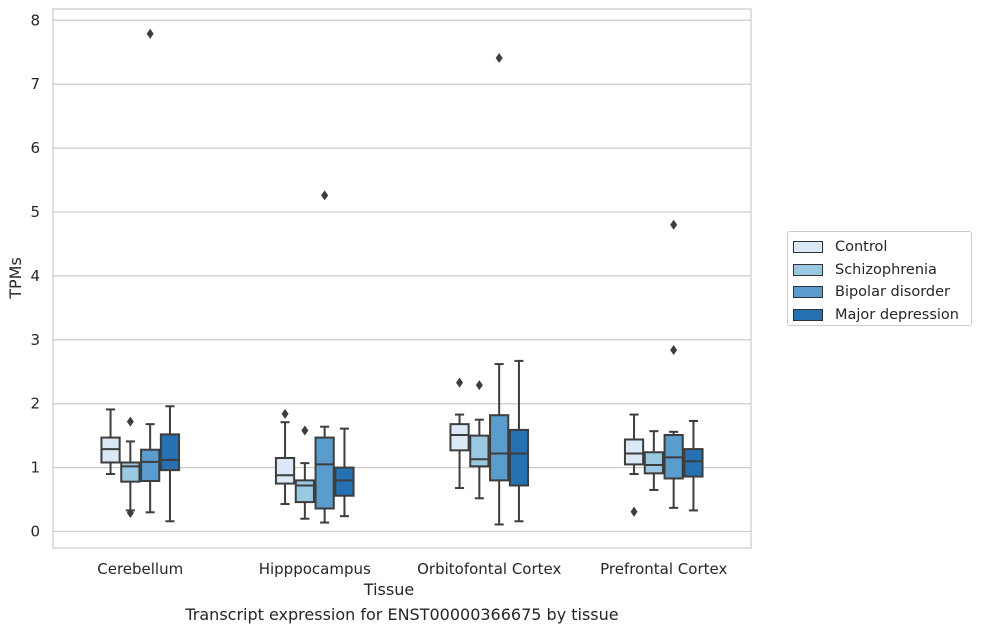 This screenshot has height=634, width=983. I want to click on x-tick-label: Prefrontal Cortex, so click(663, 569).